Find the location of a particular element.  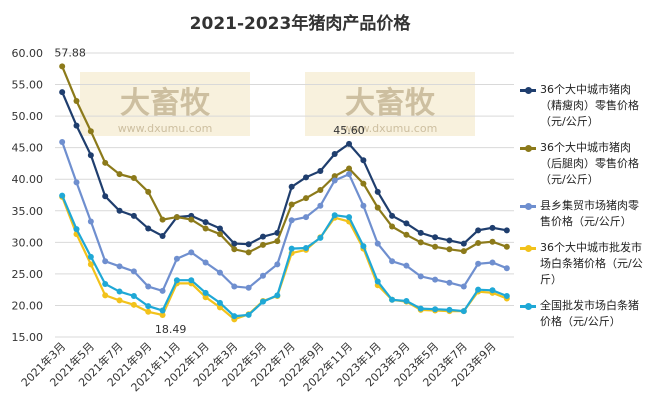

legend-item: 36个大中城市猪肉（精瘦肉）零售价格（元/公斤） is located at coordinates (582, 106).